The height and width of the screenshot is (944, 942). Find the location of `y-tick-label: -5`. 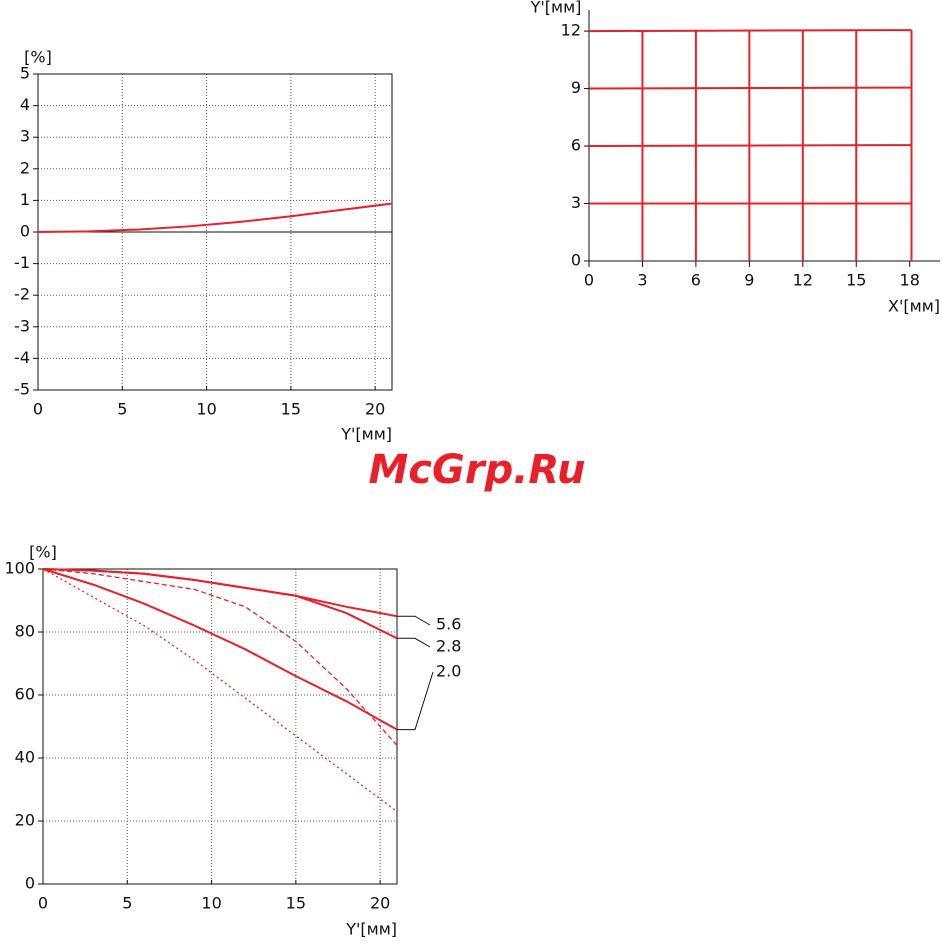

y-tick-label: -5 is located at coordinates (22, 389).